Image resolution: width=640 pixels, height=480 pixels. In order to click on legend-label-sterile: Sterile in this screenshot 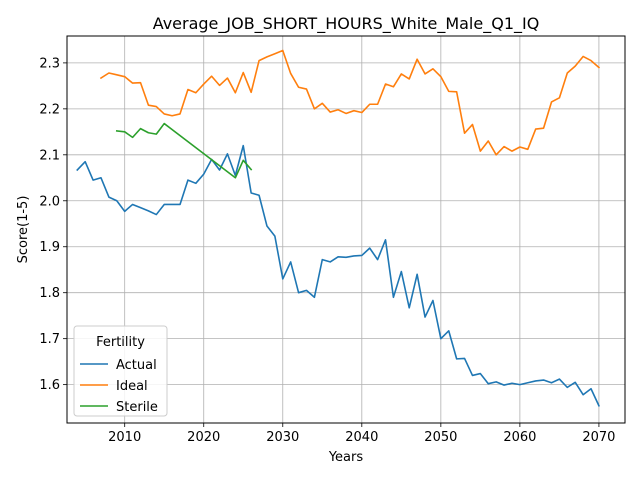, I will do `click(137, 407)`.